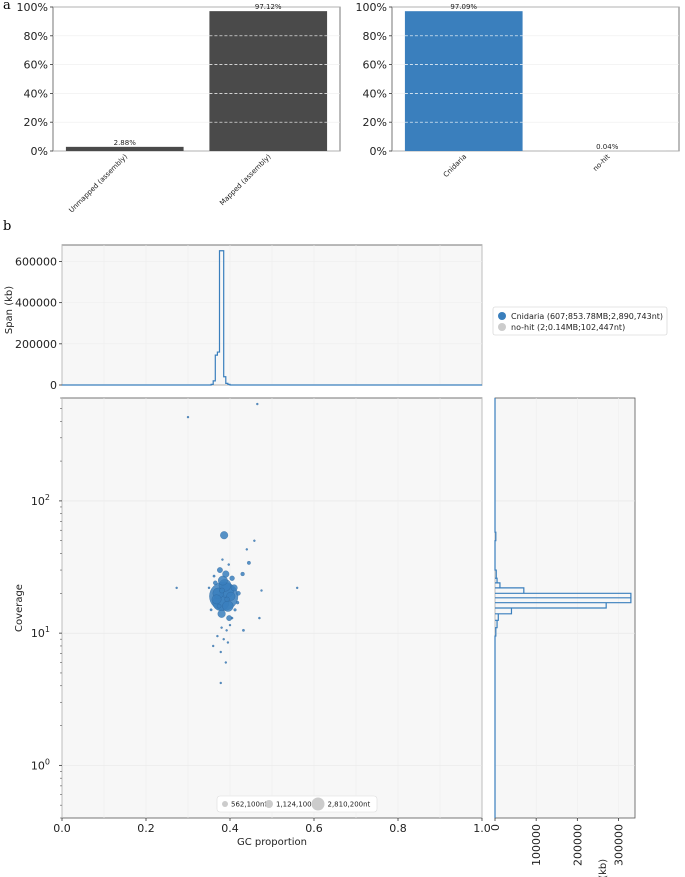 This screenshot has width=685, height=877. Describe the element at coordinates (98, 184) in the screenshot. I see `x-category-label: Unmapped (assembly)` at that location.